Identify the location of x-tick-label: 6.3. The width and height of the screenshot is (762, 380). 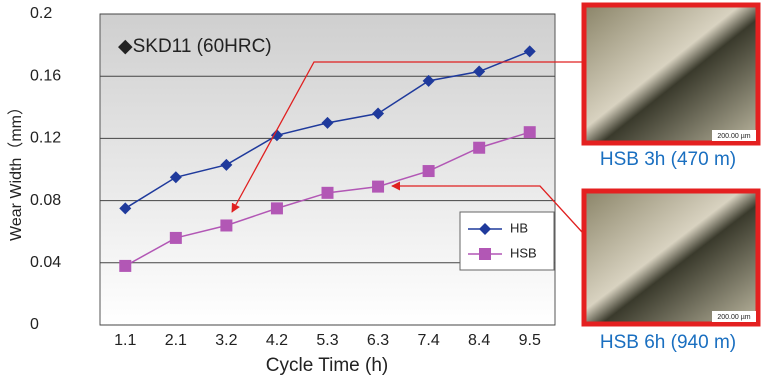
(378, 340).